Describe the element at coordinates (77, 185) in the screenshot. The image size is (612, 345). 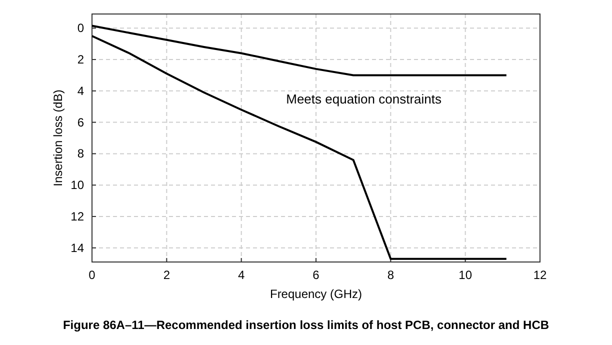
I see `y-tick-label: 10` at that location.